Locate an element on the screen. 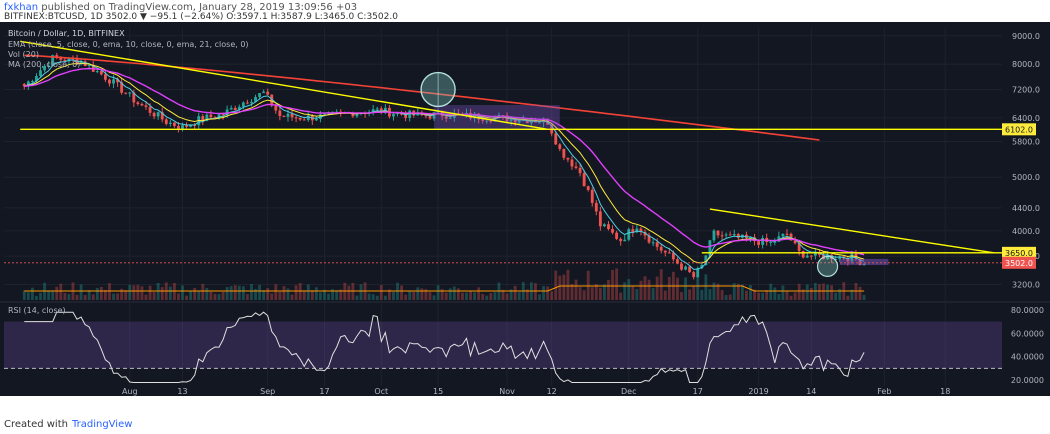 The image size is (1050, 434). time-tick-label: Nov is located at coordinates (507, 391).